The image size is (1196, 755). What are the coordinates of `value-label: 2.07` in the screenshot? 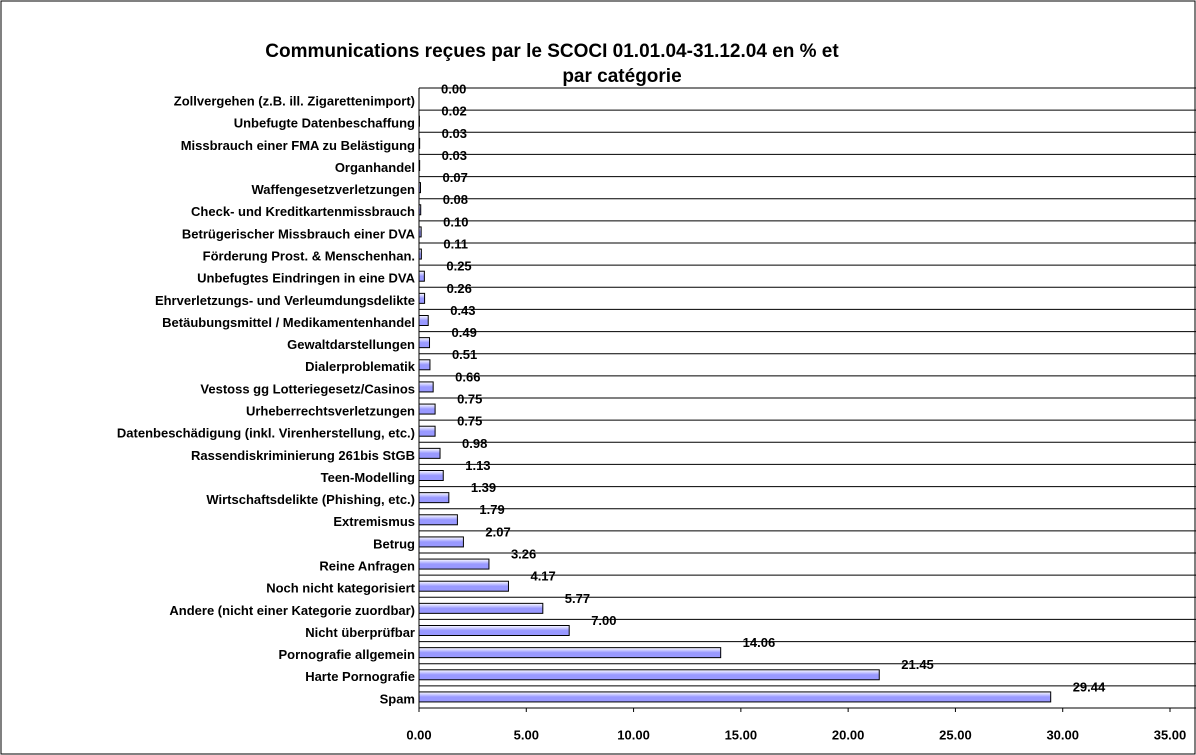 It's located at (497, 531).